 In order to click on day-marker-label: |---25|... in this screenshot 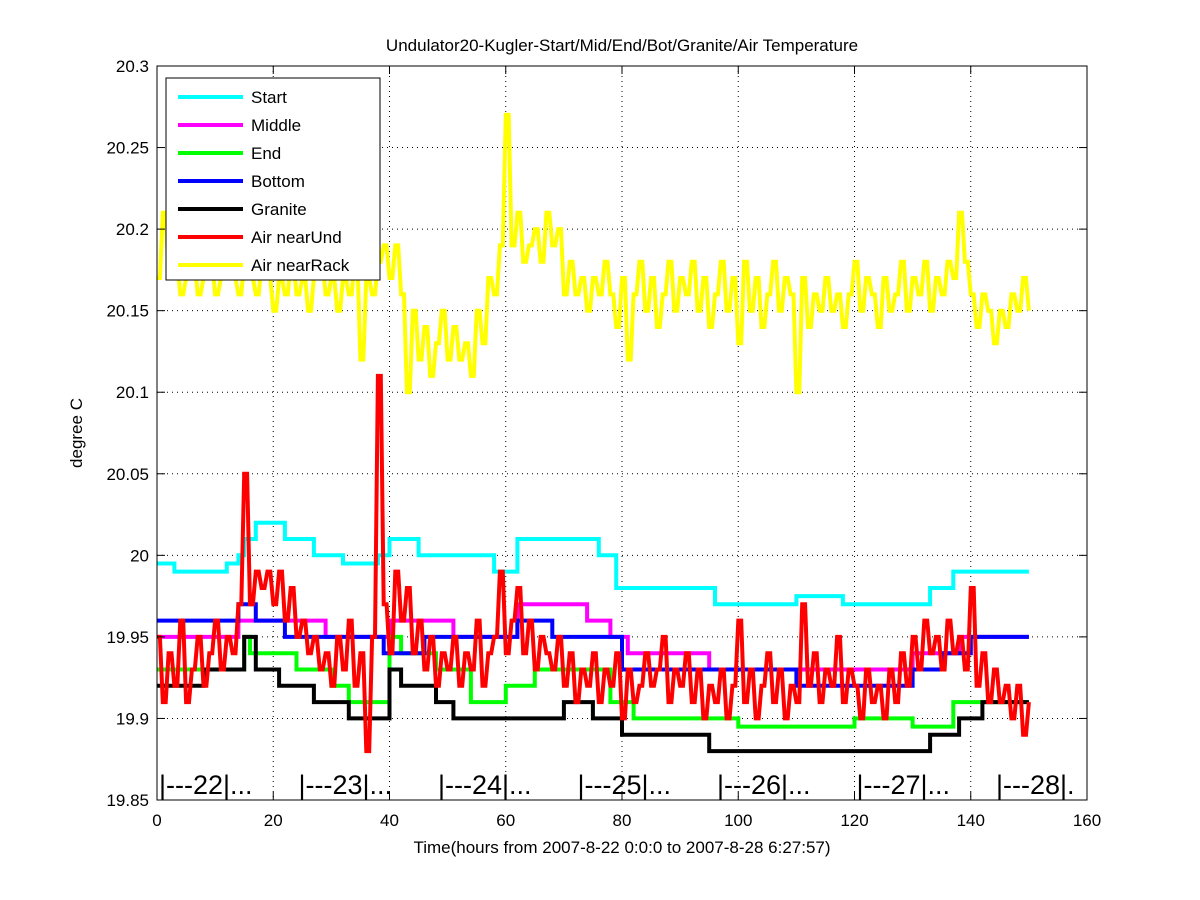, I will do `click(625, 785)`.